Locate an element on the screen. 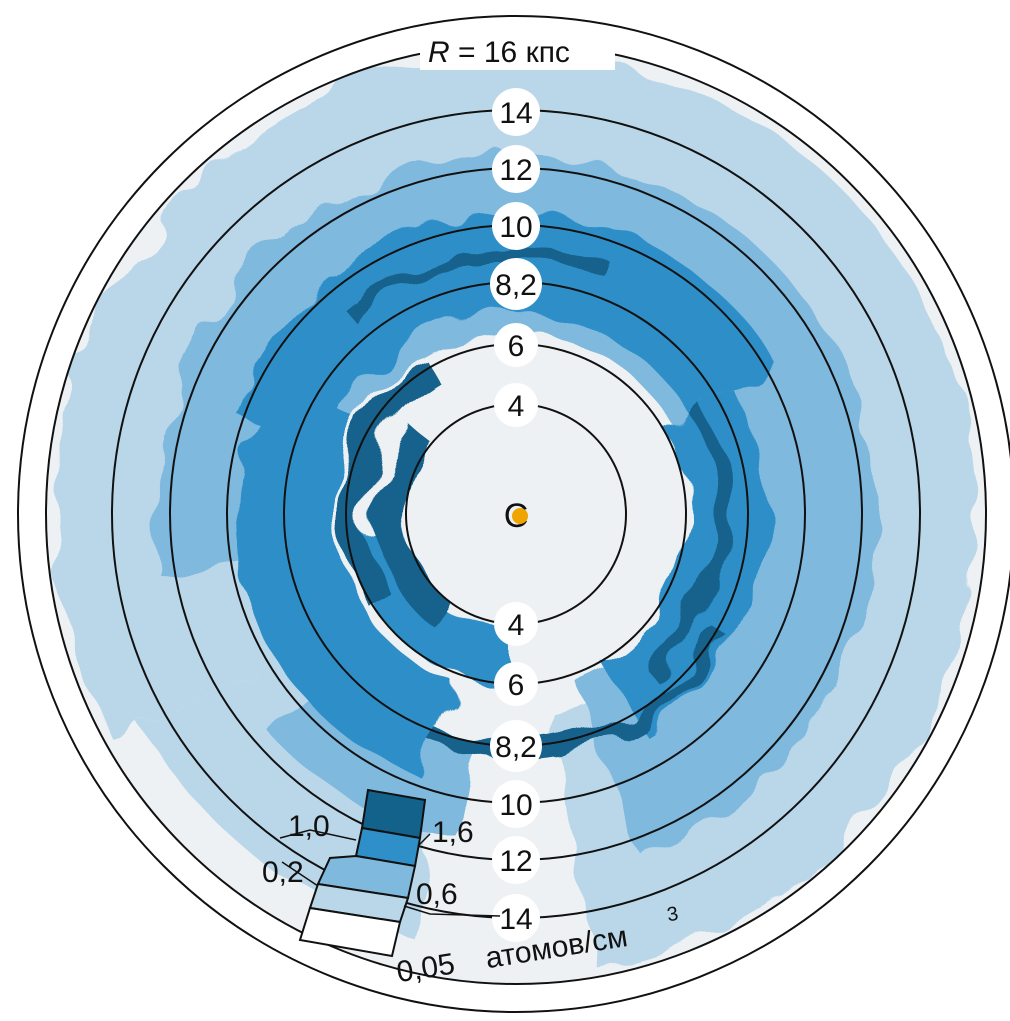 Image resolution: width=1010 pixels, height=1021 pixels. radius-symbol: R is located at coordinates (439, 52).